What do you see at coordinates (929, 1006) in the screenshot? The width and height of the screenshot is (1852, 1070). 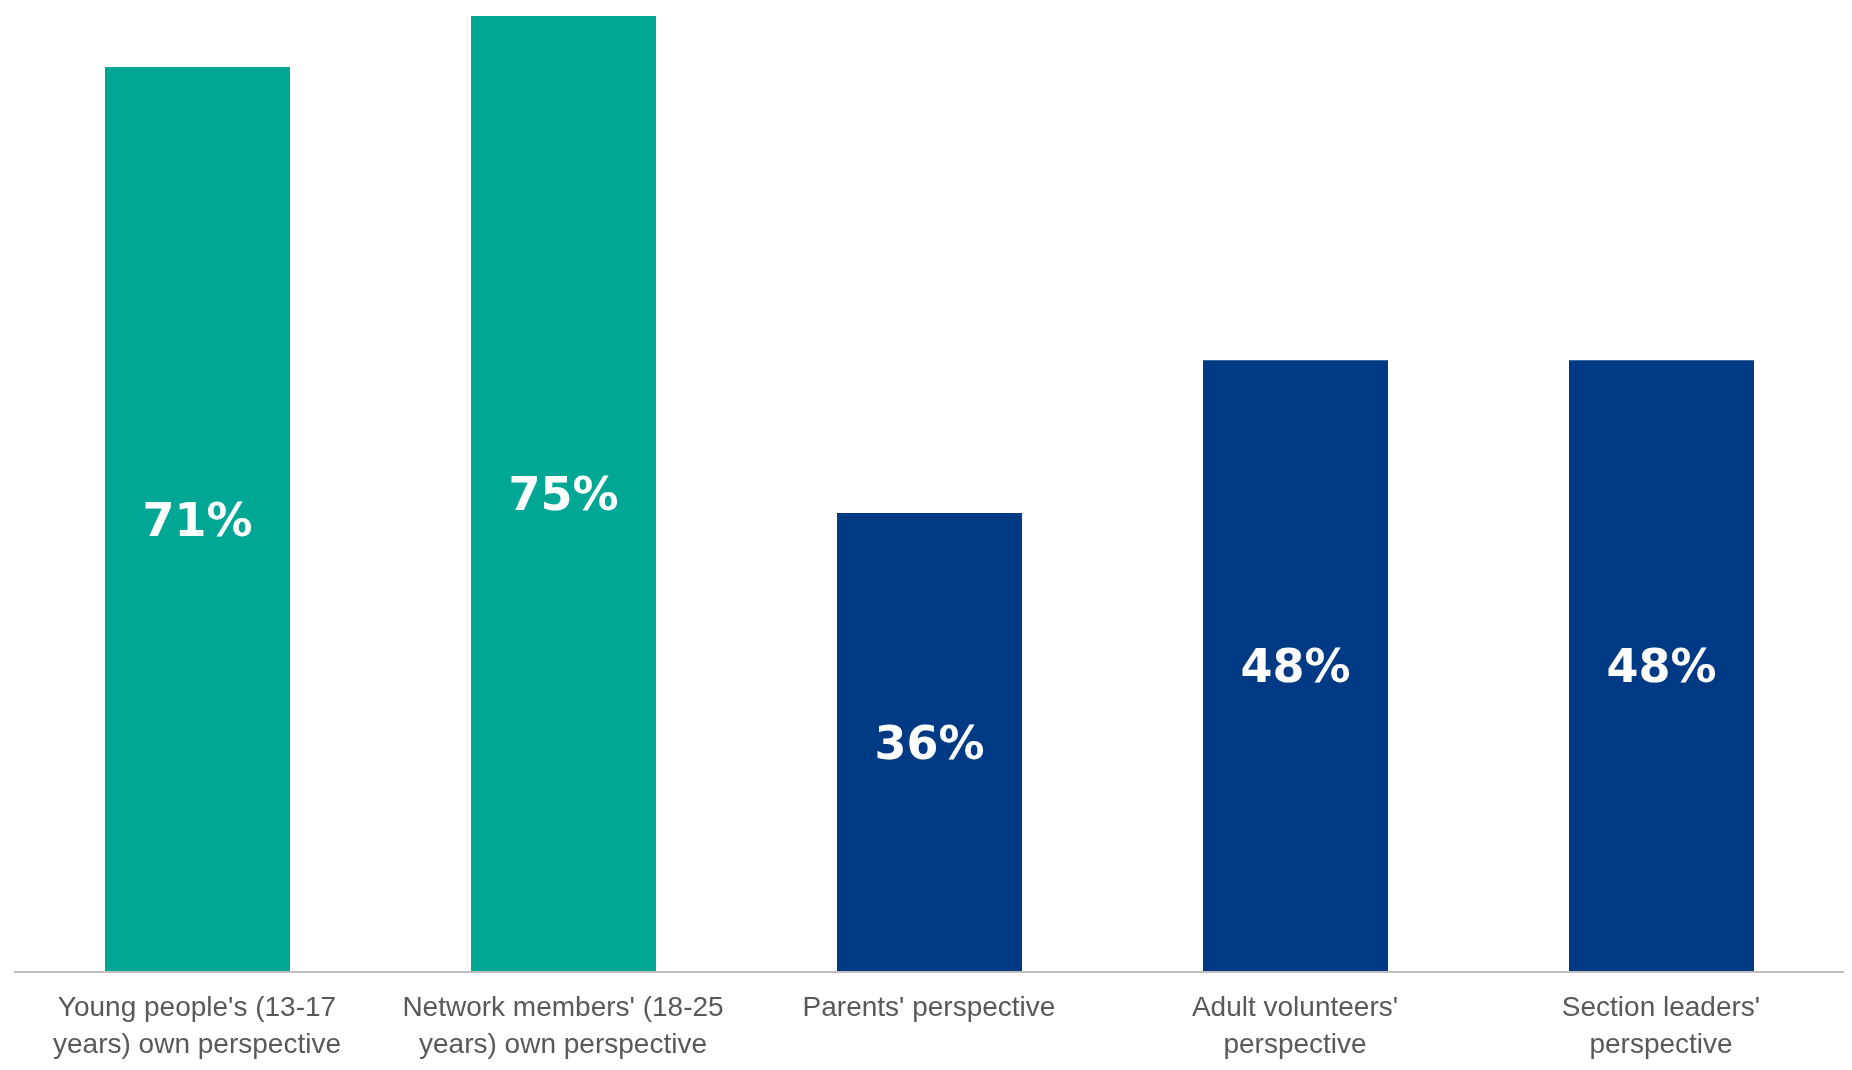 I see `x-tick-label: Parents' perspective` at bounding box center [929, 1006].